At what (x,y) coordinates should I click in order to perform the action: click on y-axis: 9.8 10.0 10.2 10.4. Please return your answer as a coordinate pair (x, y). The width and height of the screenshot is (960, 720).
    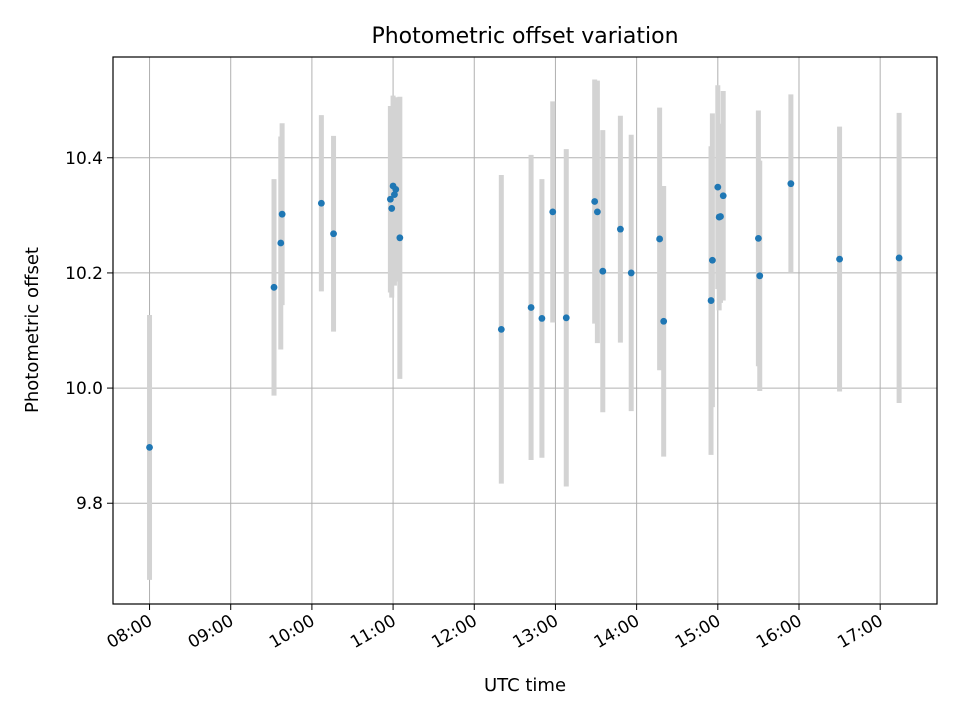
    Looking at the image, I should click on (89, 331).